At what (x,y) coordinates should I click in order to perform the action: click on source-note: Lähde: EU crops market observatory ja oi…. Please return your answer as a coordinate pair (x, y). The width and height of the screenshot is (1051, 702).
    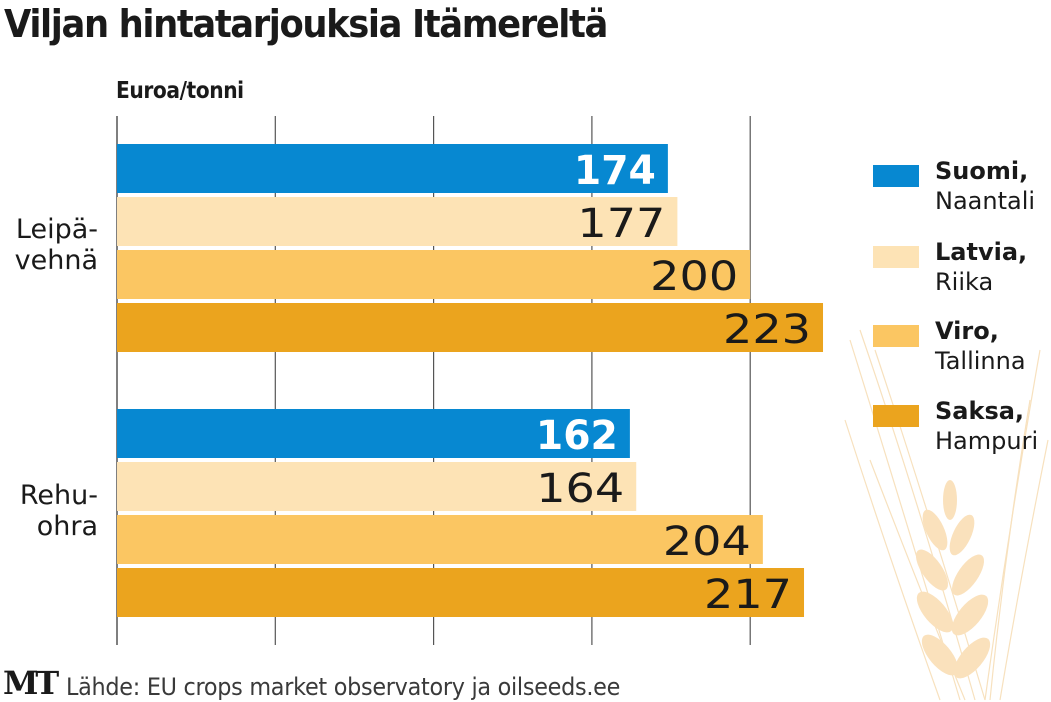
    Looking at the image, I should click on (343, 687).